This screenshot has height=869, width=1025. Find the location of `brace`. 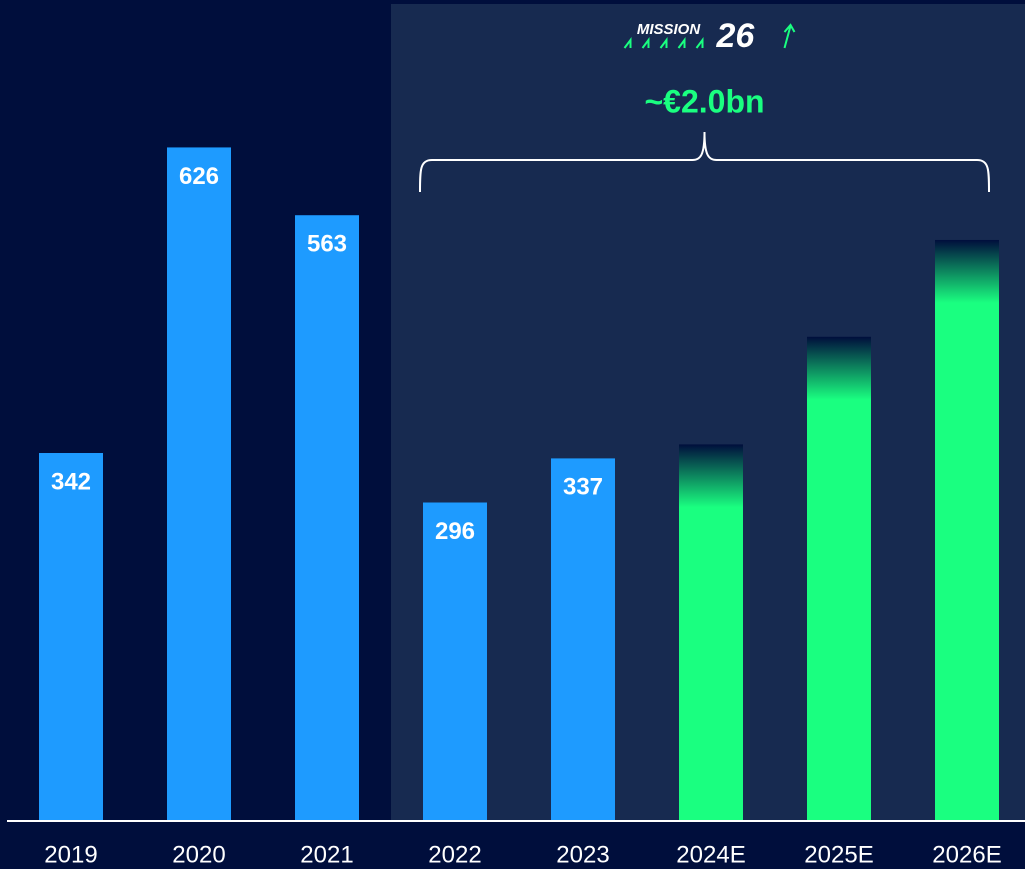

brace is located at coordinates (704, 162).